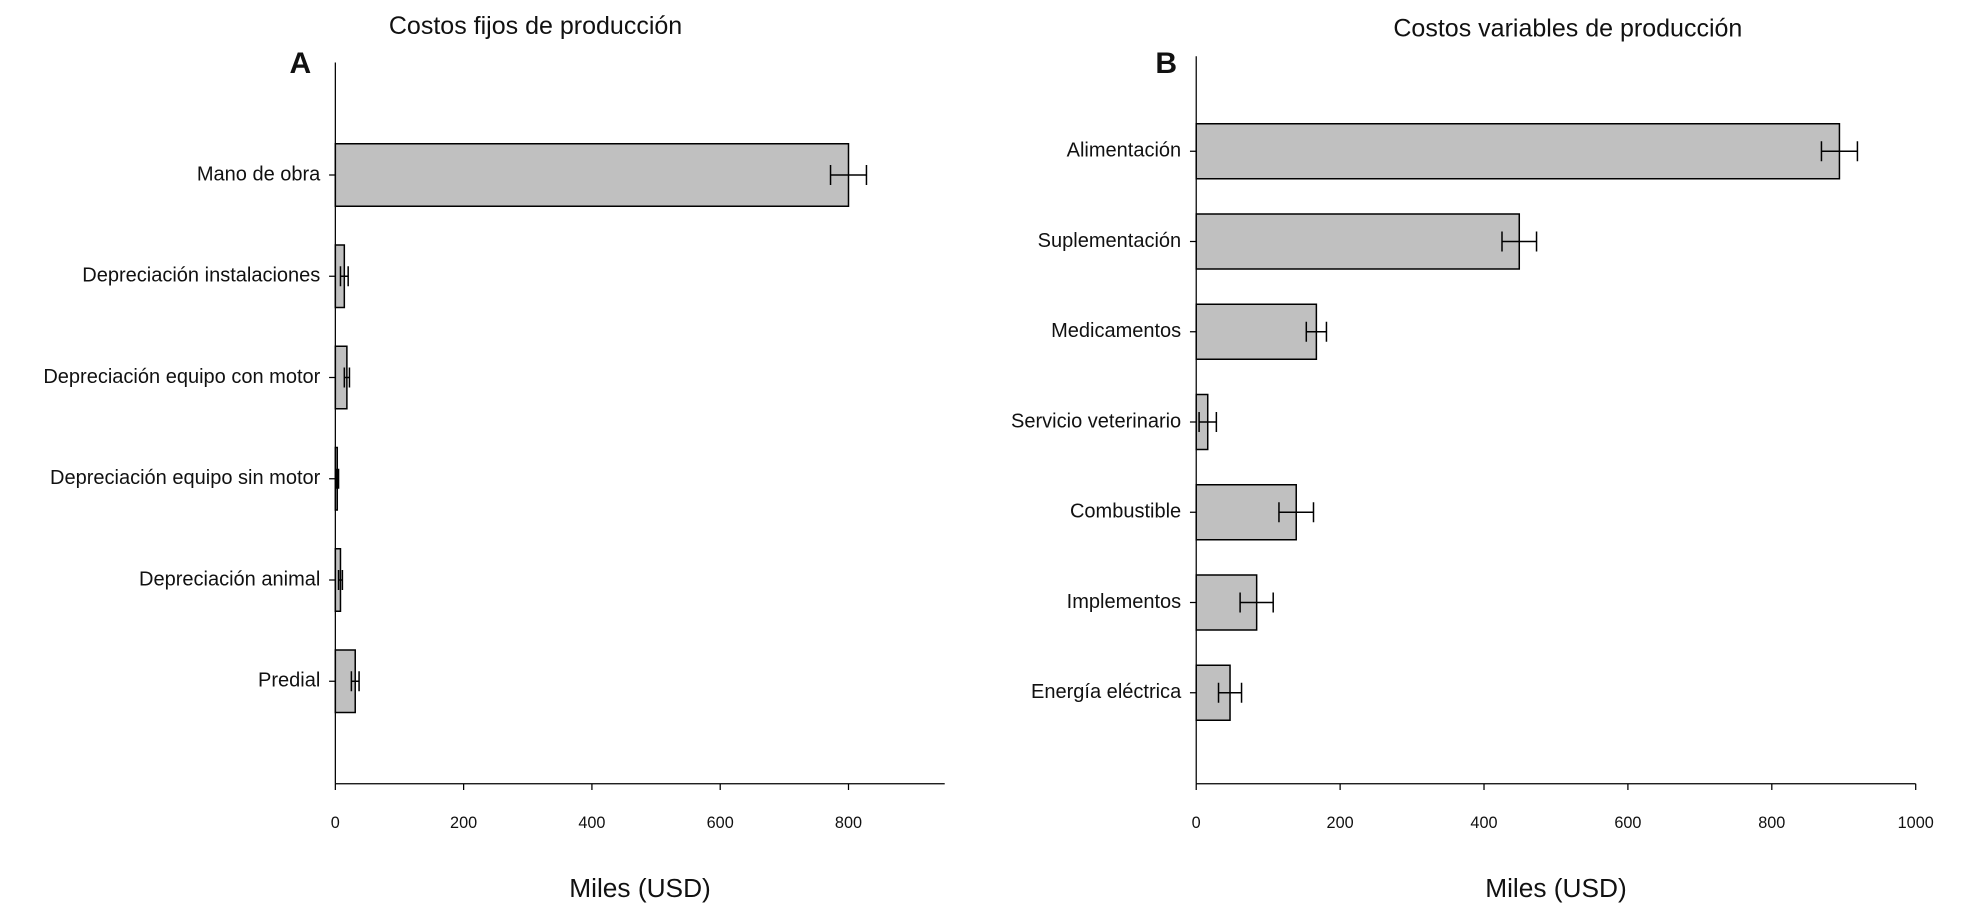 The image size is (1962, 920). Describe the element at coordinates (1124, 151) in the screenshot. I see `y-tick-label: Alimentación` at that location.